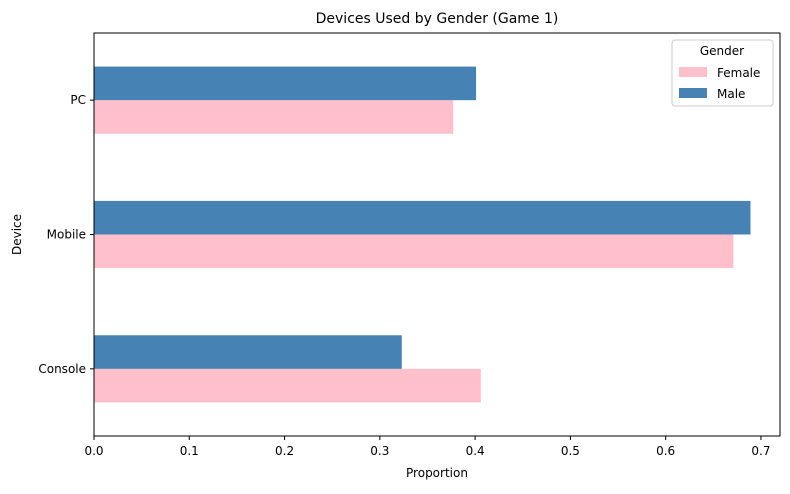 The height and width of the screenshot is (494, 790). Describe the element at coordinates (78, 100) in the screenshot. I see `y-tick-label: PC` at that location.